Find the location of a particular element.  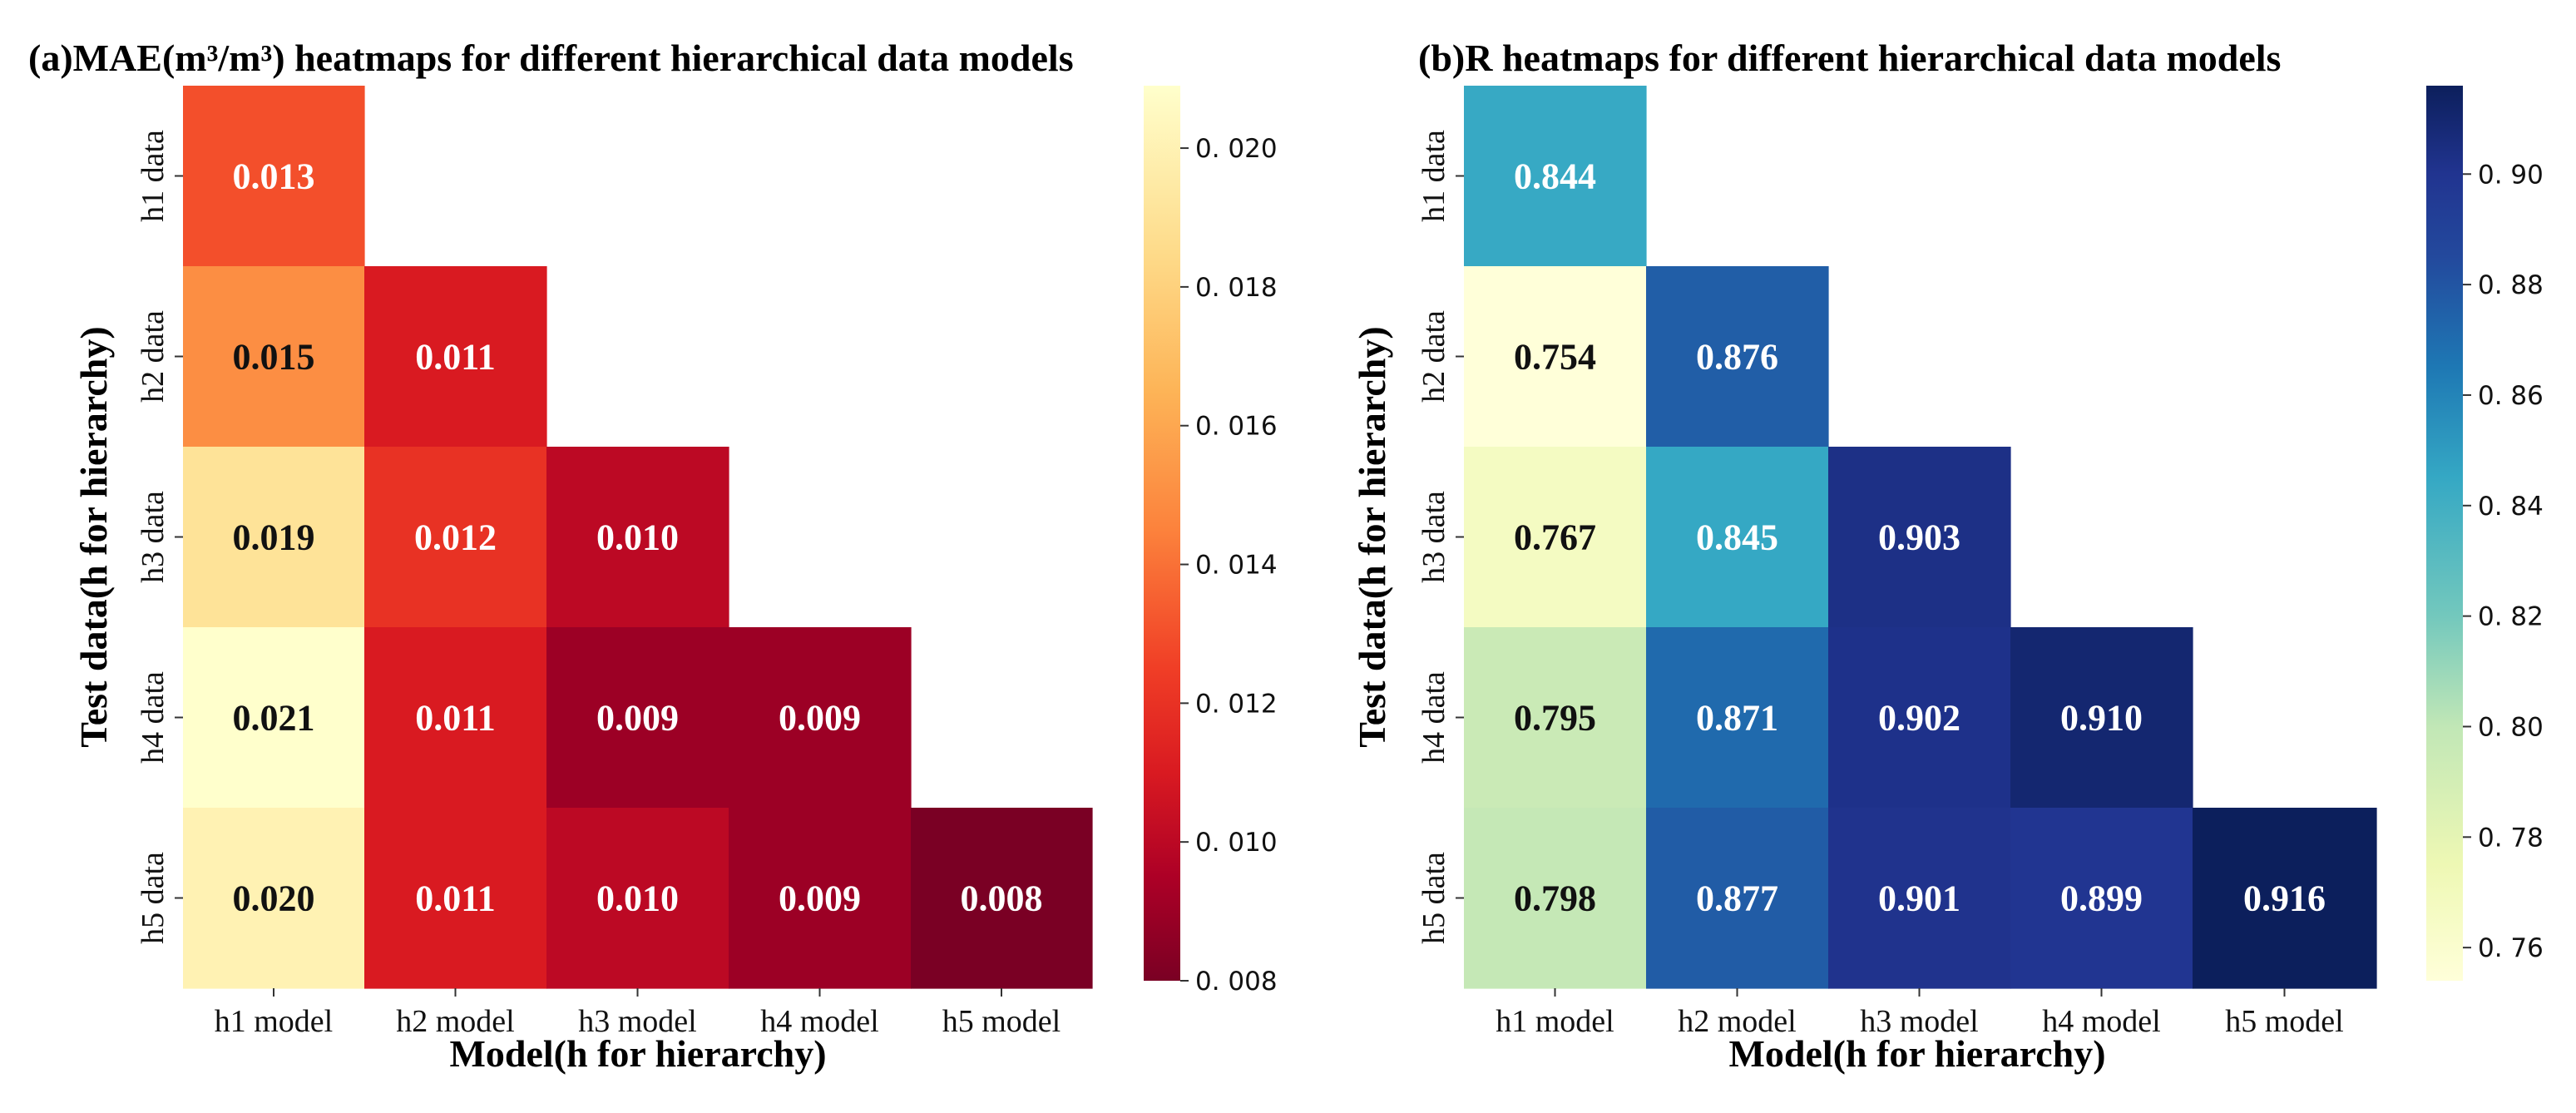

cell-value-label: 0.012 is located at coordinates (456, 537).